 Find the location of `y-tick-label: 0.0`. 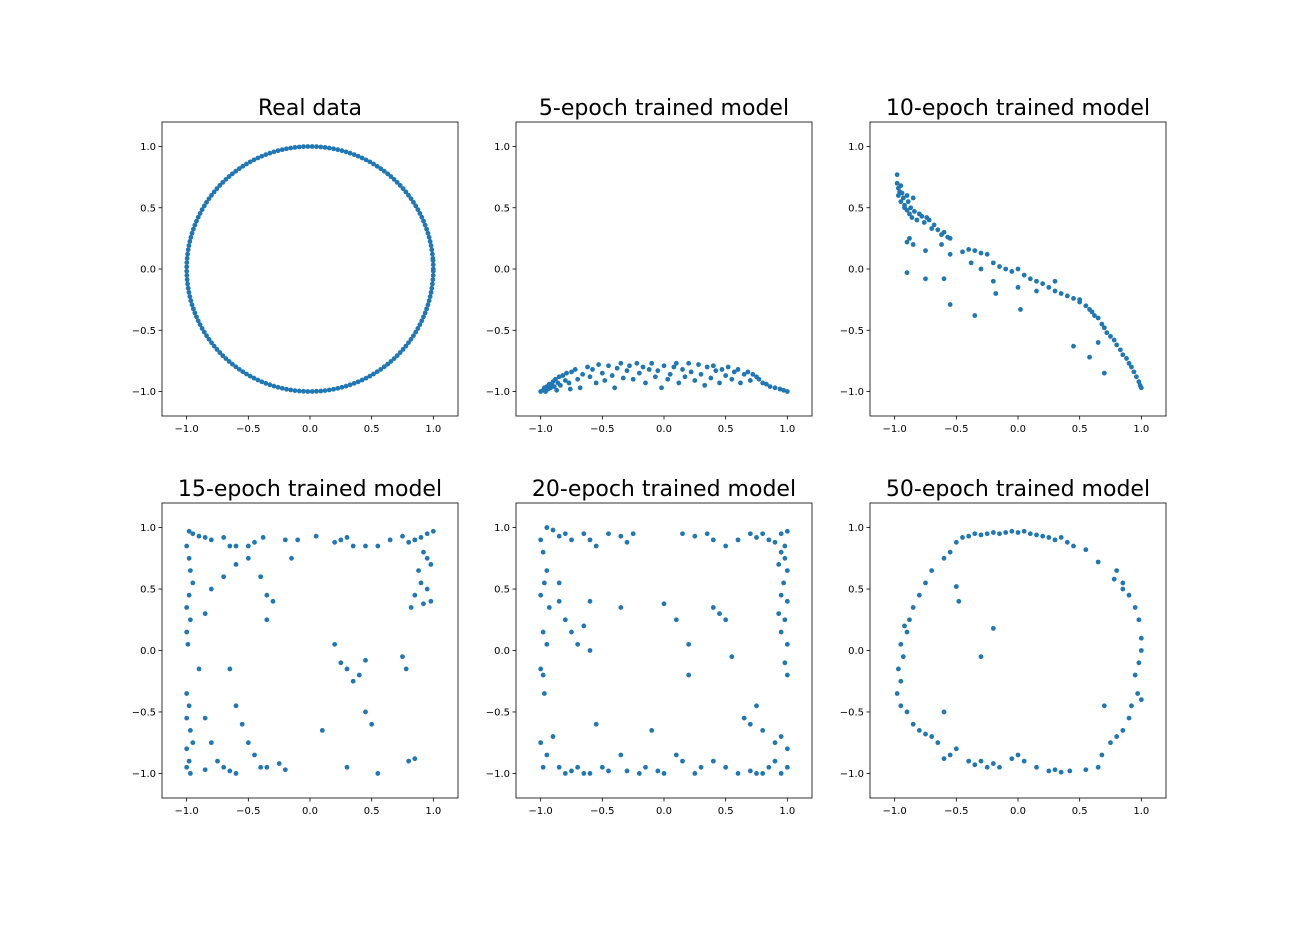

y-tick-label: 0.0 is located at coordinates (502, 651).